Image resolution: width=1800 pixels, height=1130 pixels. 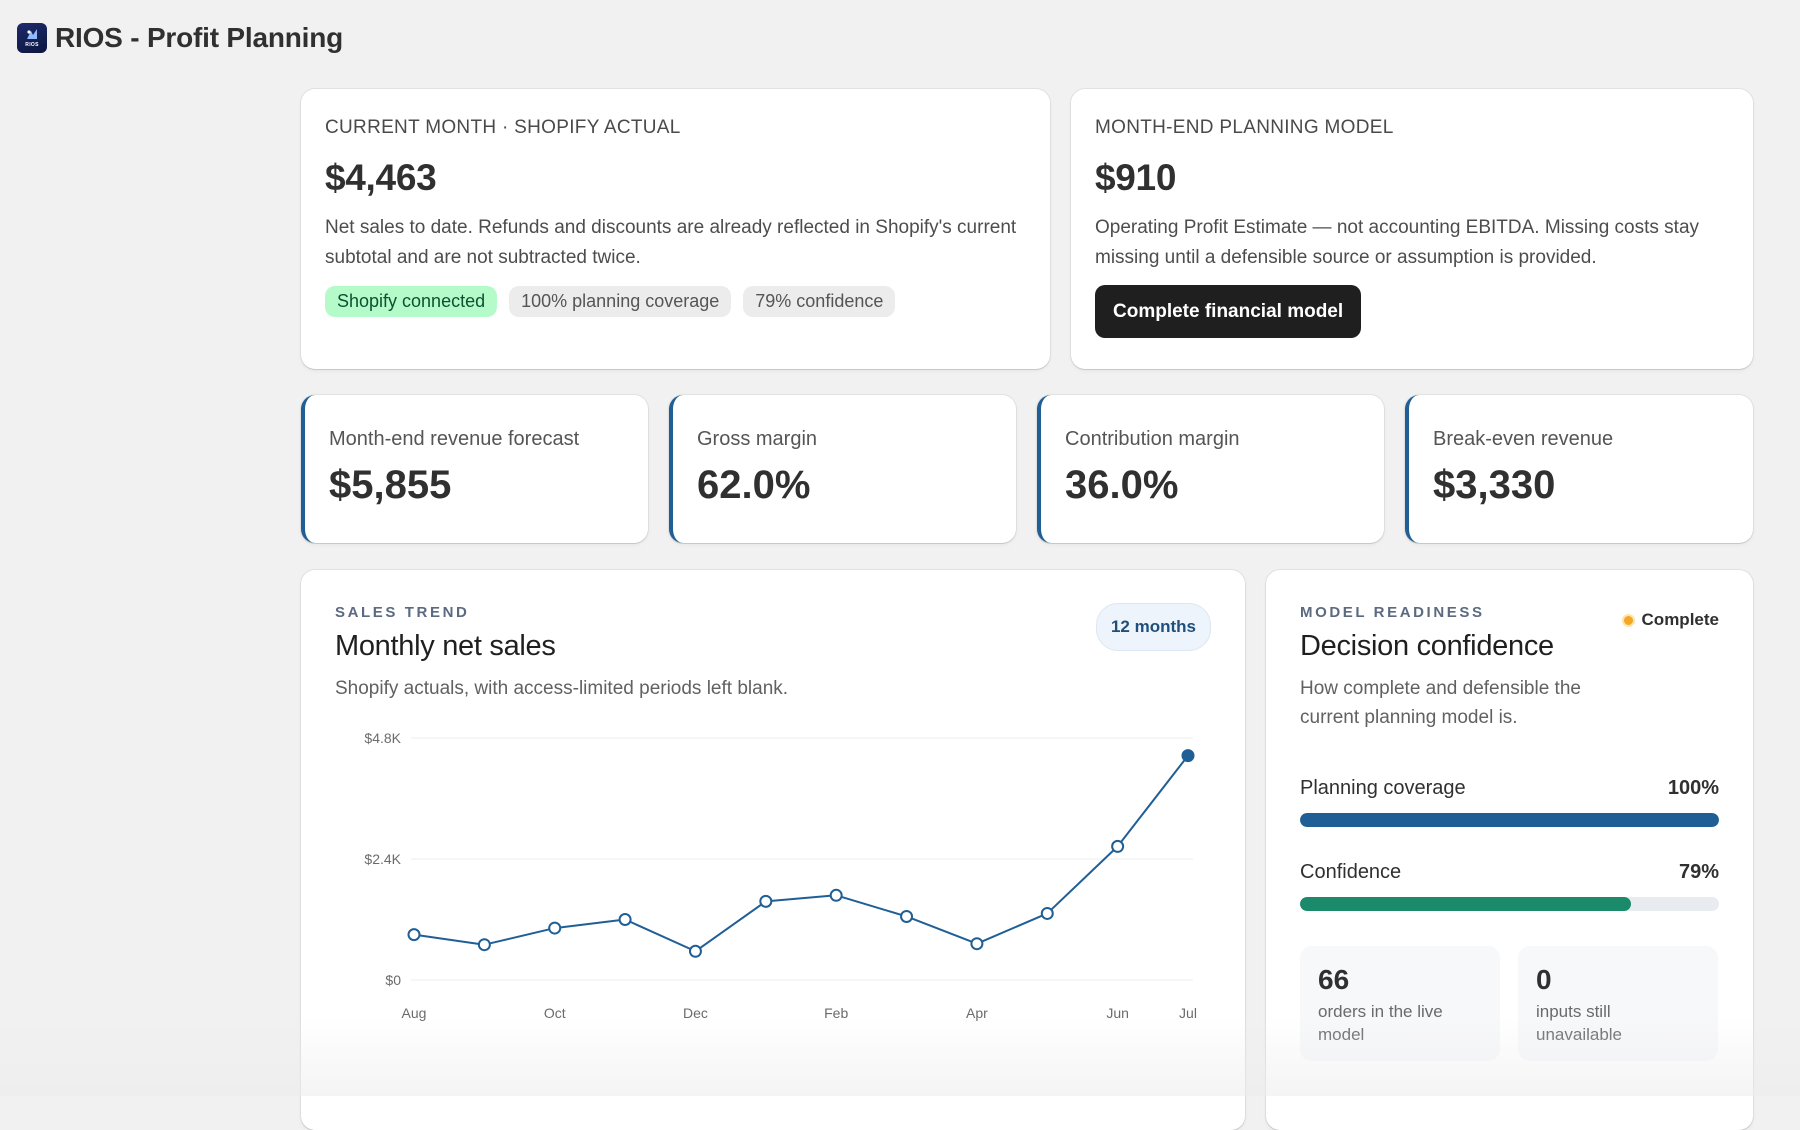 What do you see at coordinates (382, 738) in the screenshot?
I see `y-tick-label: $4.8K` at bounding box center [382, 738].